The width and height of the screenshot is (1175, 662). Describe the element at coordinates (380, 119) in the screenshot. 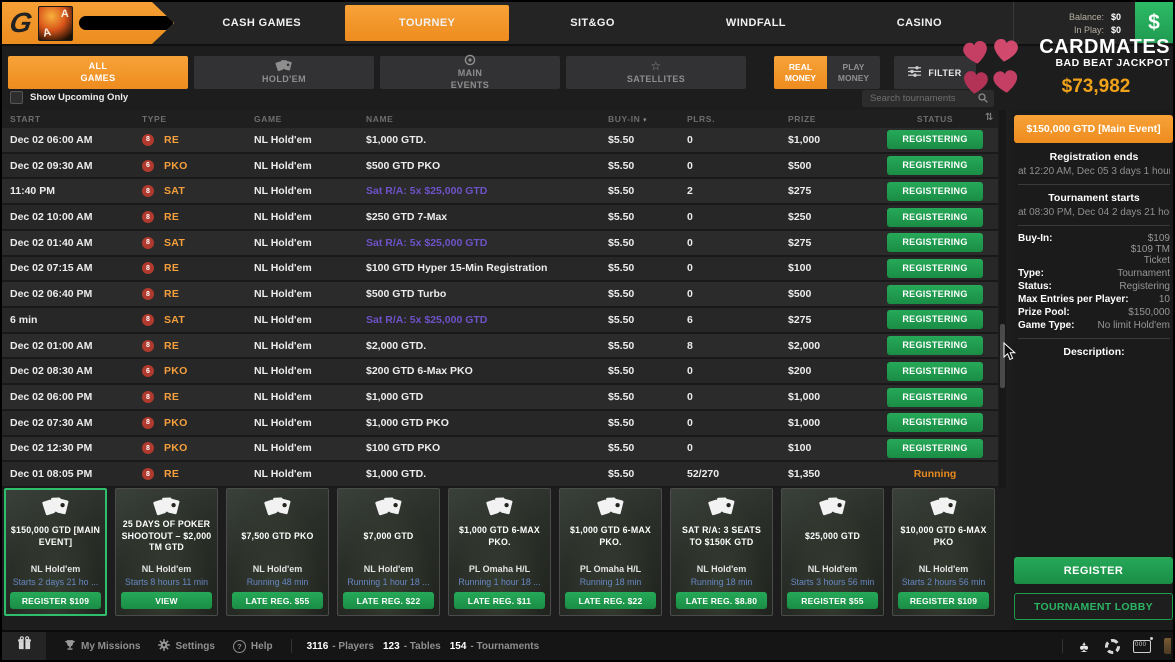

I see `col-name: NAME` at that location.